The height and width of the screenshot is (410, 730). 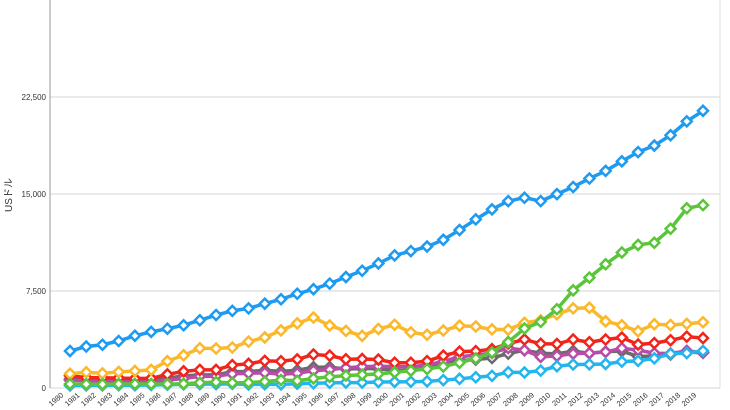 What do you see at coordinates (186, 400) in the screenshot?
I see `x-tick-label: 1988` at bounding box center [186, 400].